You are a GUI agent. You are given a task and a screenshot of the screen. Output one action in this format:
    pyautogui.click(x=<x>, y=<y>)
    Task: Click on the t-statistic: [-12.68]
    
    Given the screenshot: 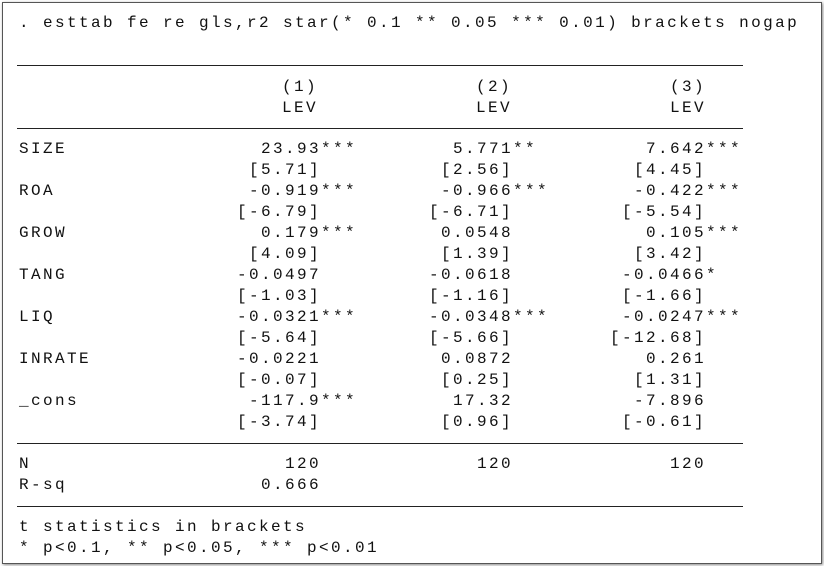 What is the action you would take?
    pyautogui.click(x=658, y=338)
    